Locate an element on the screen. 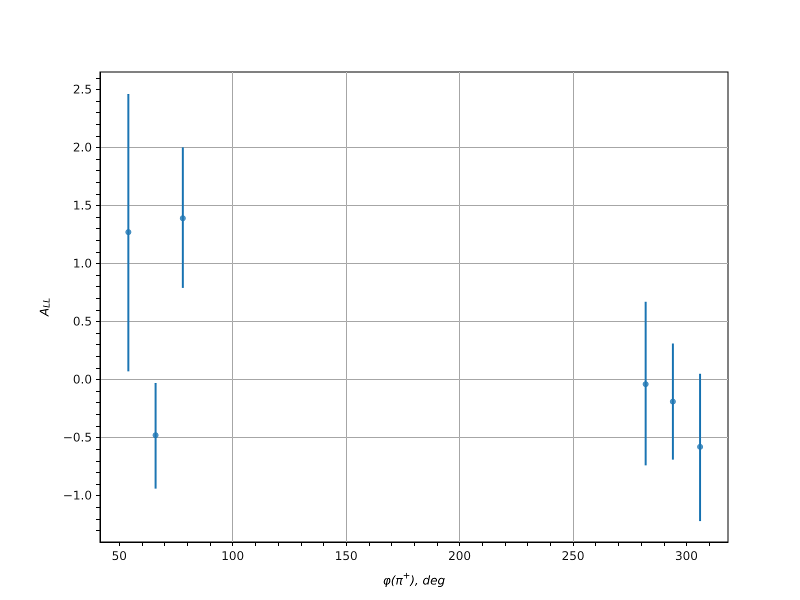 Image resolution: width=800 pixels, height=600 pixels. y-tick-label: 0.5 is located at coordinates (82, 321).